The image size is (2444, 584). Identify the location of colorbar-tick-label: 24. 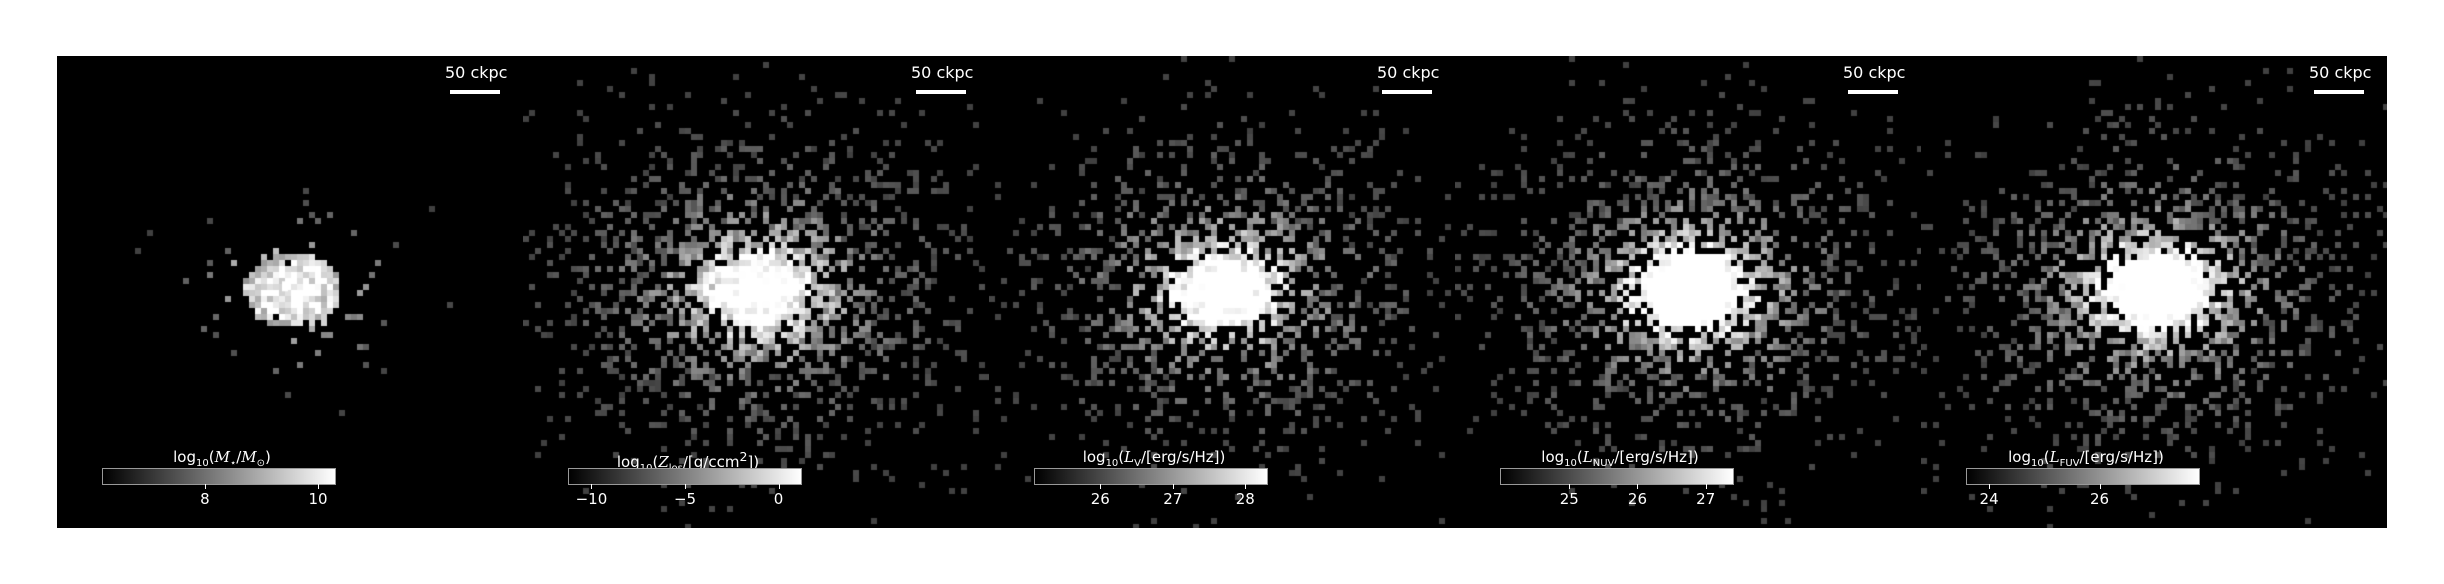
(1989, 499).